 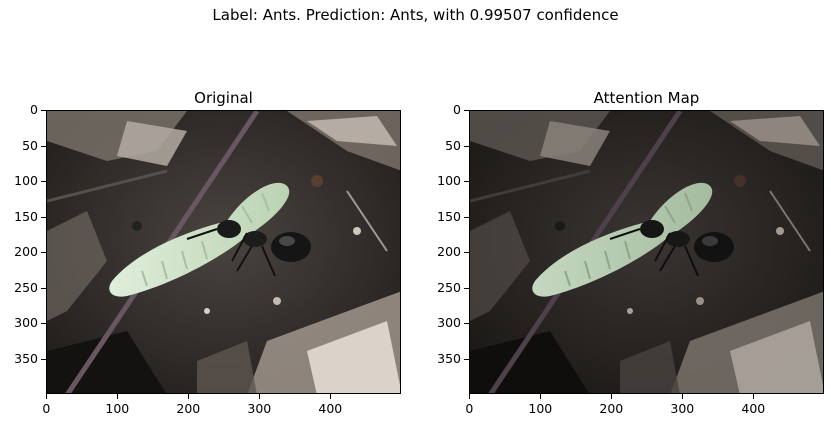 I want to click on left-ytick-label: 350, so click(x=26, y=358).